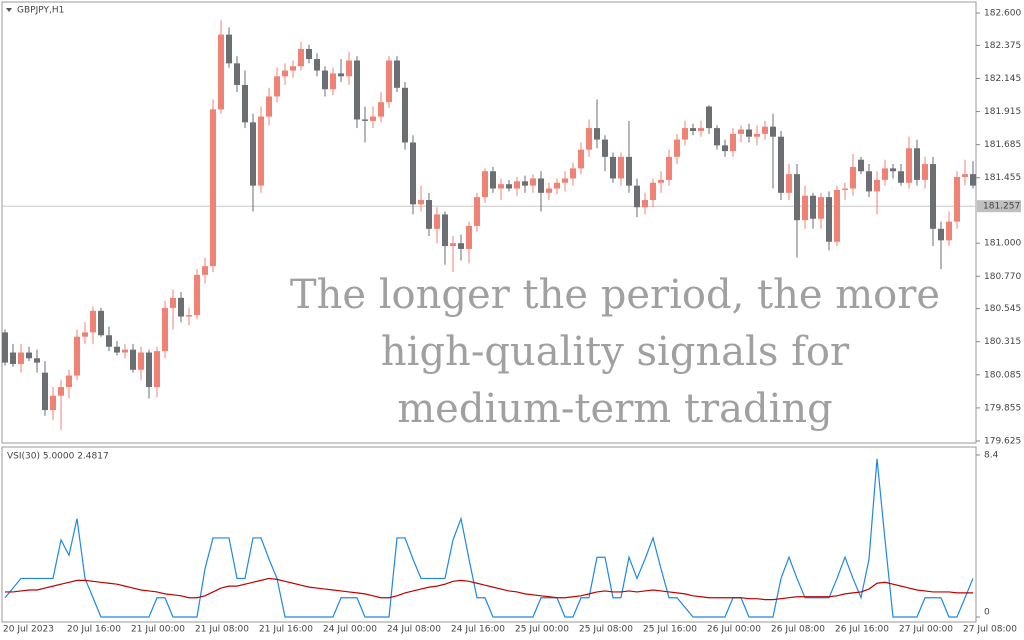 The height and width of the screenshot is (640, 1024). What do you see at coordinates (987, 613) in the screenshot?
I see `y-tick-label: 0` at bounding box center [987, 613].